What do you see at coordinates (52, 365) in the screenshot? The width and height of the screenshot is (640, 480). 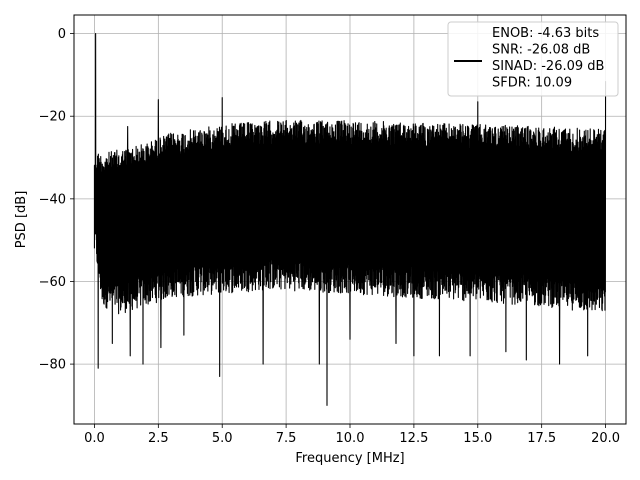 I see `y-tick-label: −80` at bounding box center [52, 365].